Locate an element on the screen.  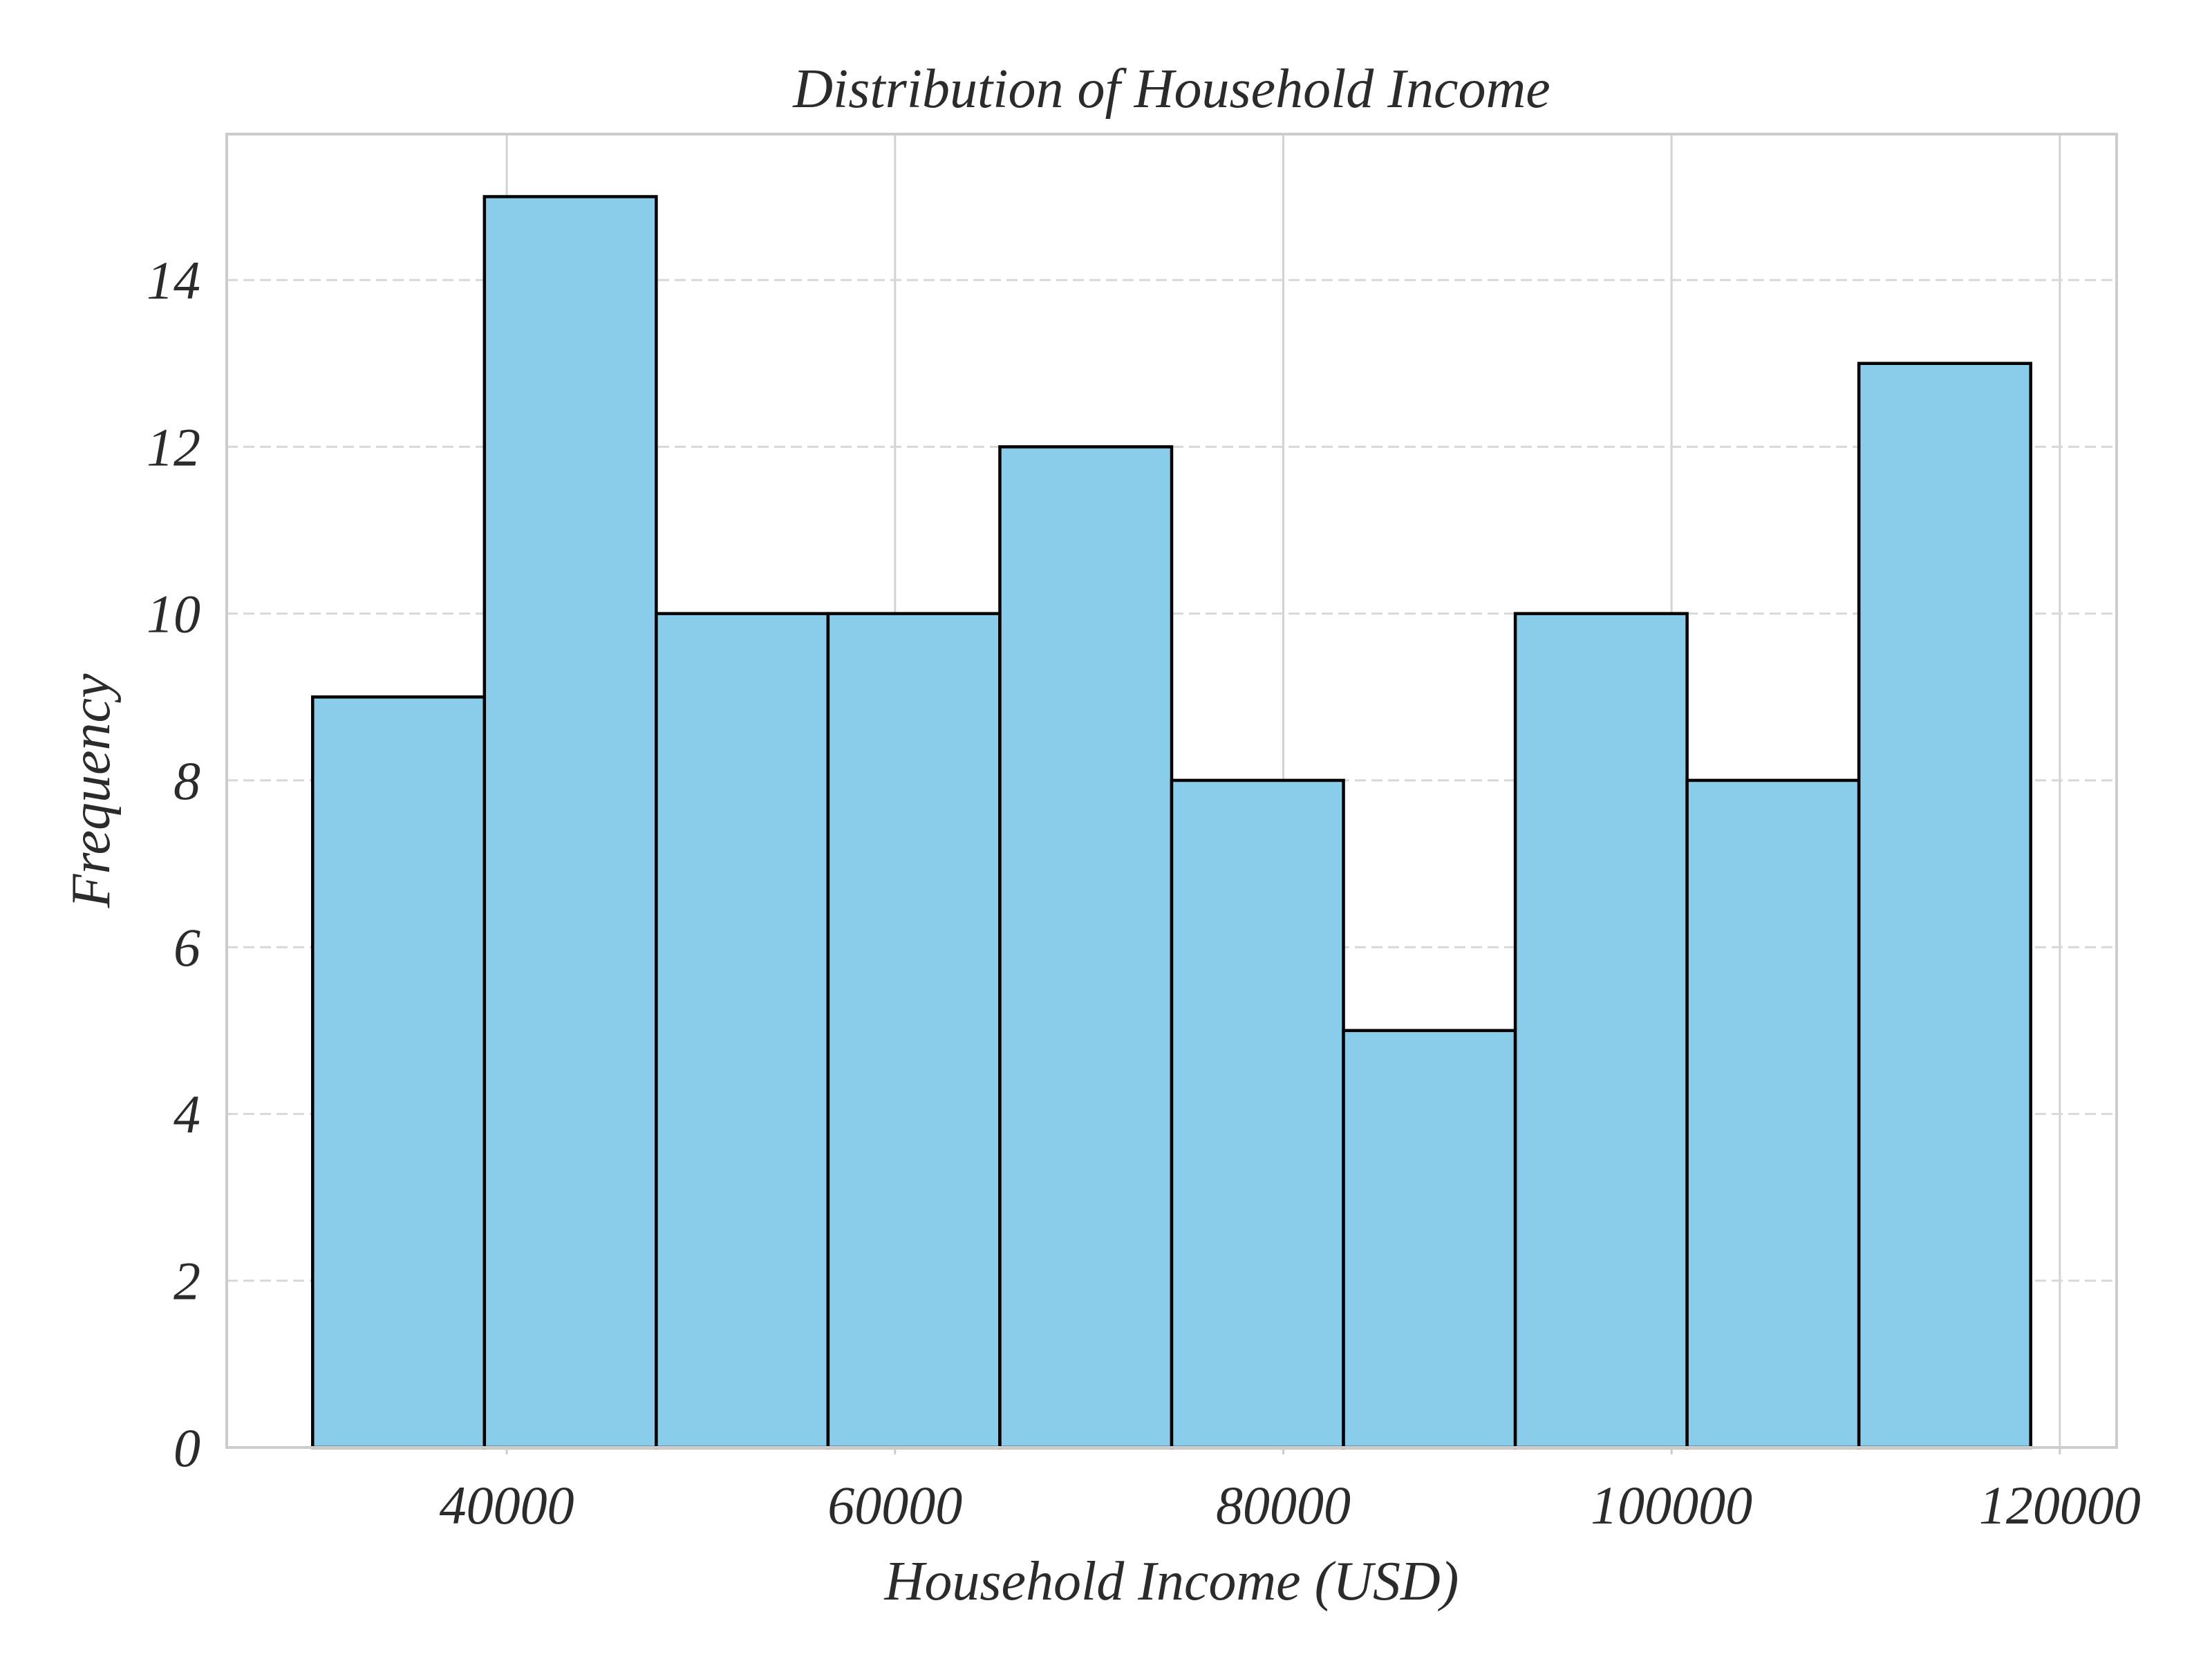
y-tick-label-7: 14 is located at coordinates (174, 280).